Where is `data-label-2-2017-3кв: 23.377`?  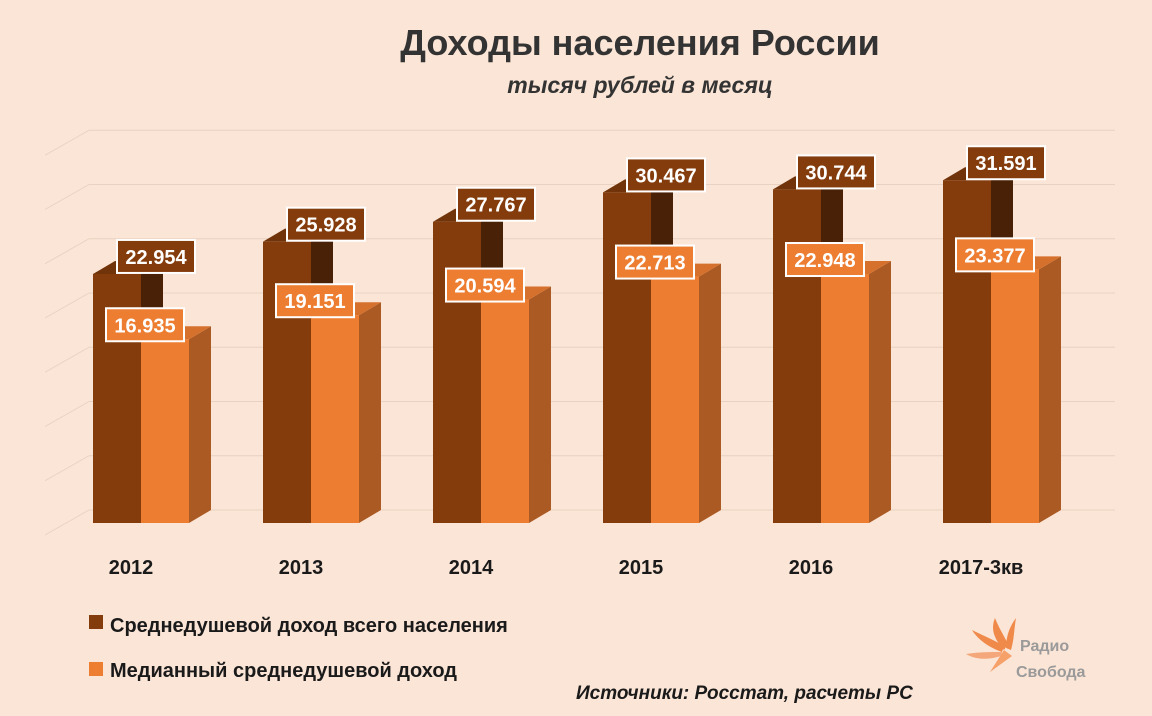
data-label-2-2017-3кв: 23.377 is located at coordinates (995, 255).